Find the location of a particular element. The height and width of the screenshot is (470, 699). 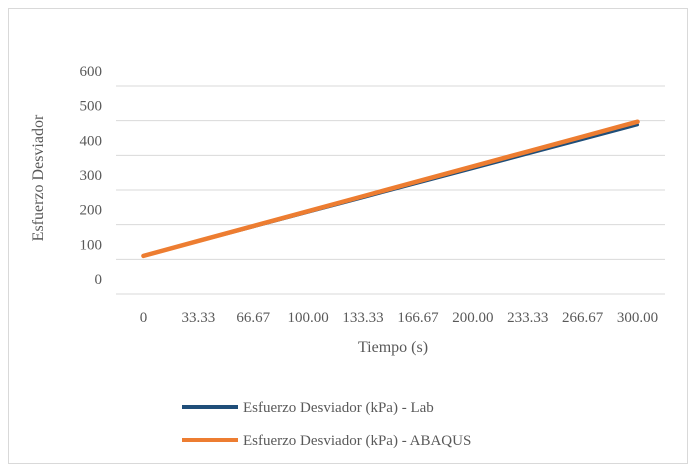

y-tick-label: 400 is located at coordinates (91, 141).